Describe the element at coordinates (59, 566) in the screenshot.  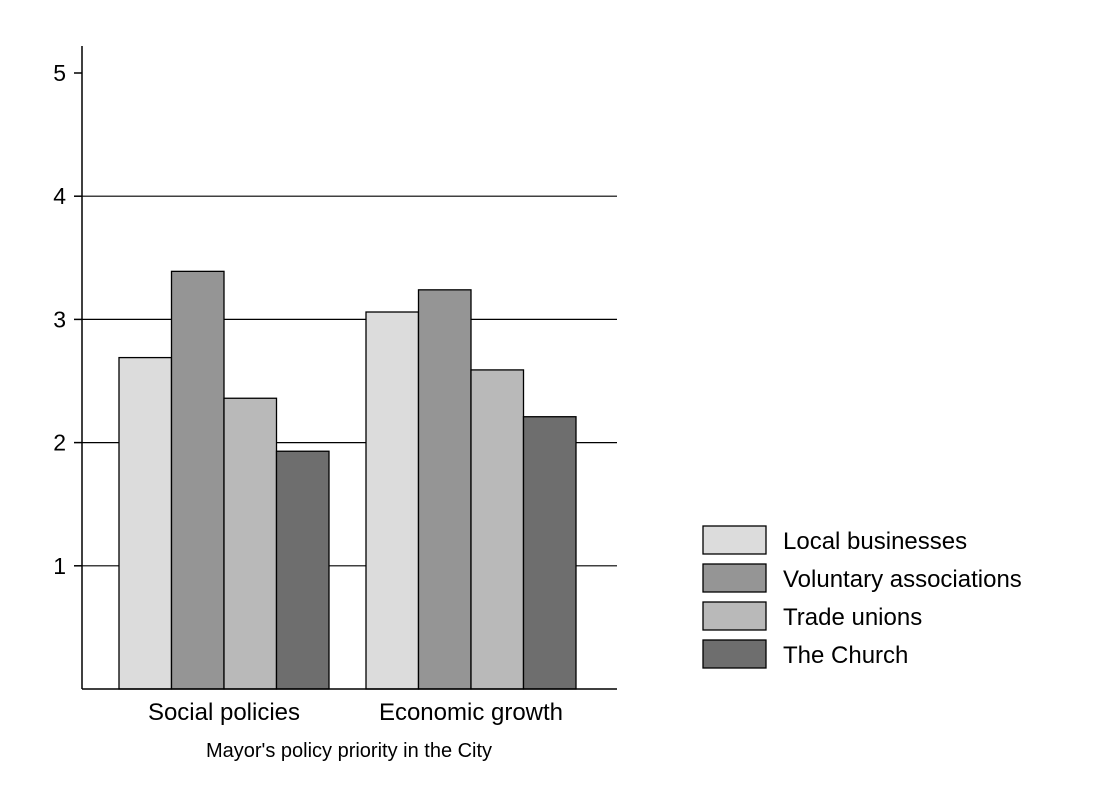
I see `y-tick-label: 1` at that location.